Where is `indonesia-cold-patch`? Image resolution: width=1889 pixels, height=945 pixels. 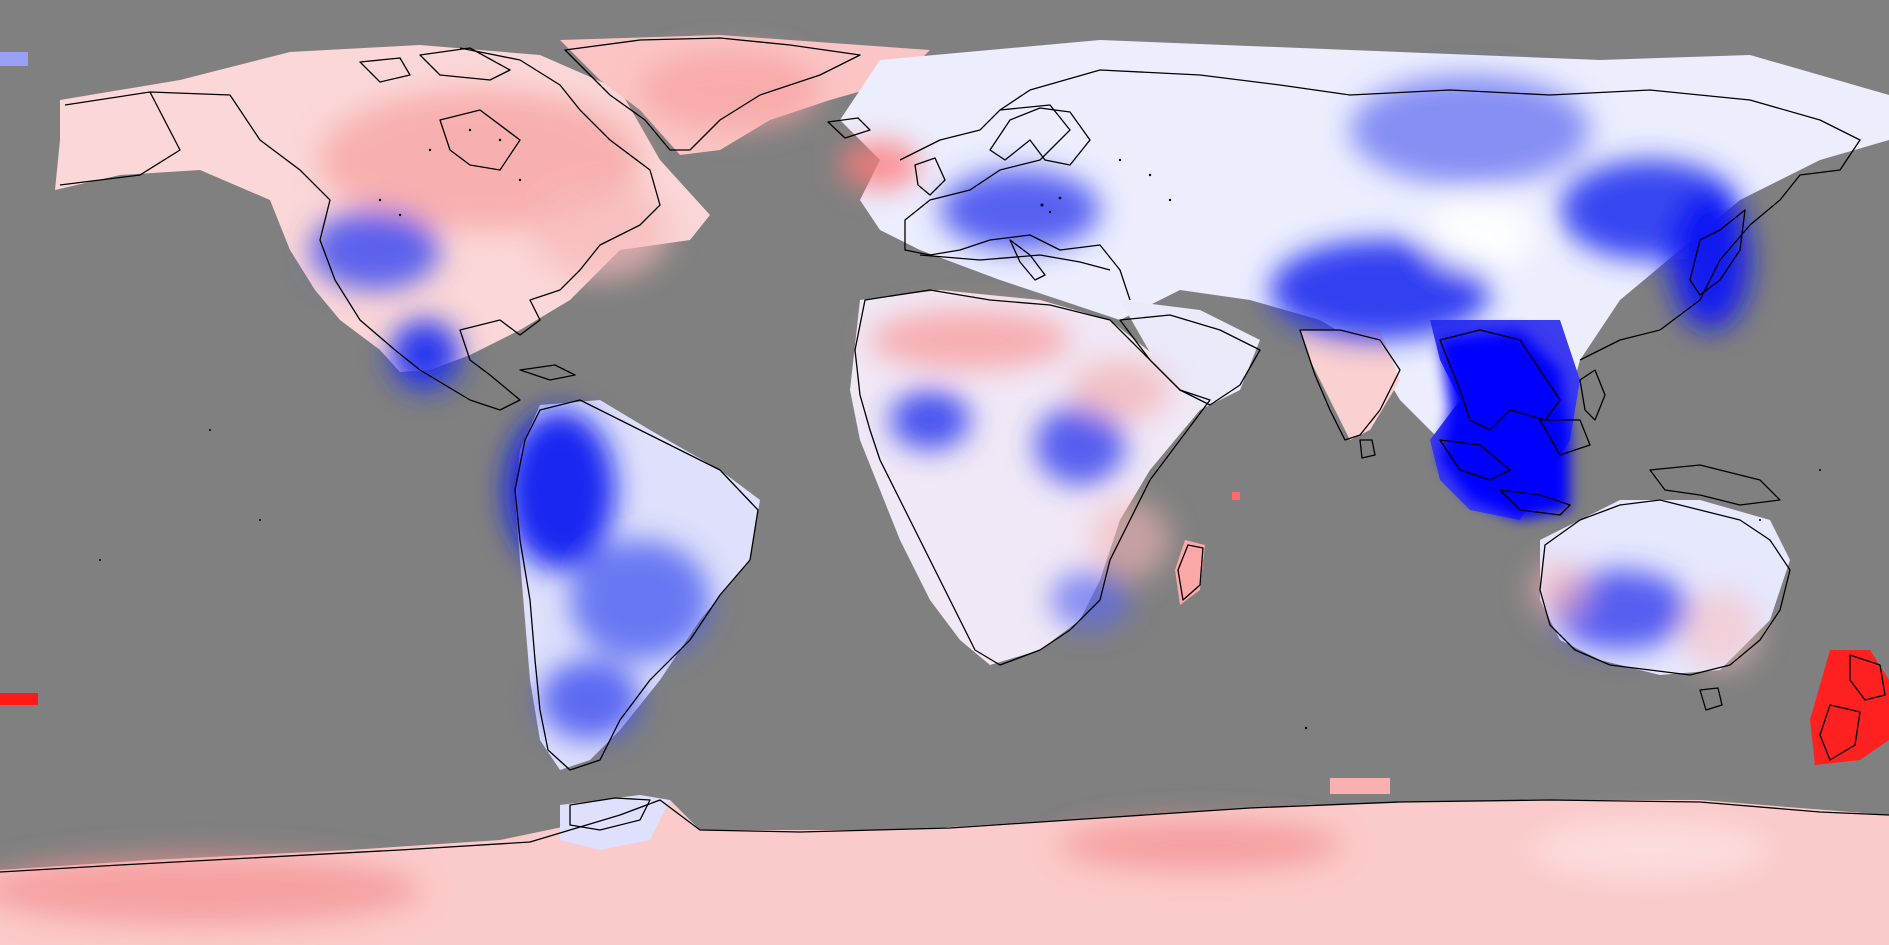 indonesia-cold-patch is located at coordinates (1505, 425).